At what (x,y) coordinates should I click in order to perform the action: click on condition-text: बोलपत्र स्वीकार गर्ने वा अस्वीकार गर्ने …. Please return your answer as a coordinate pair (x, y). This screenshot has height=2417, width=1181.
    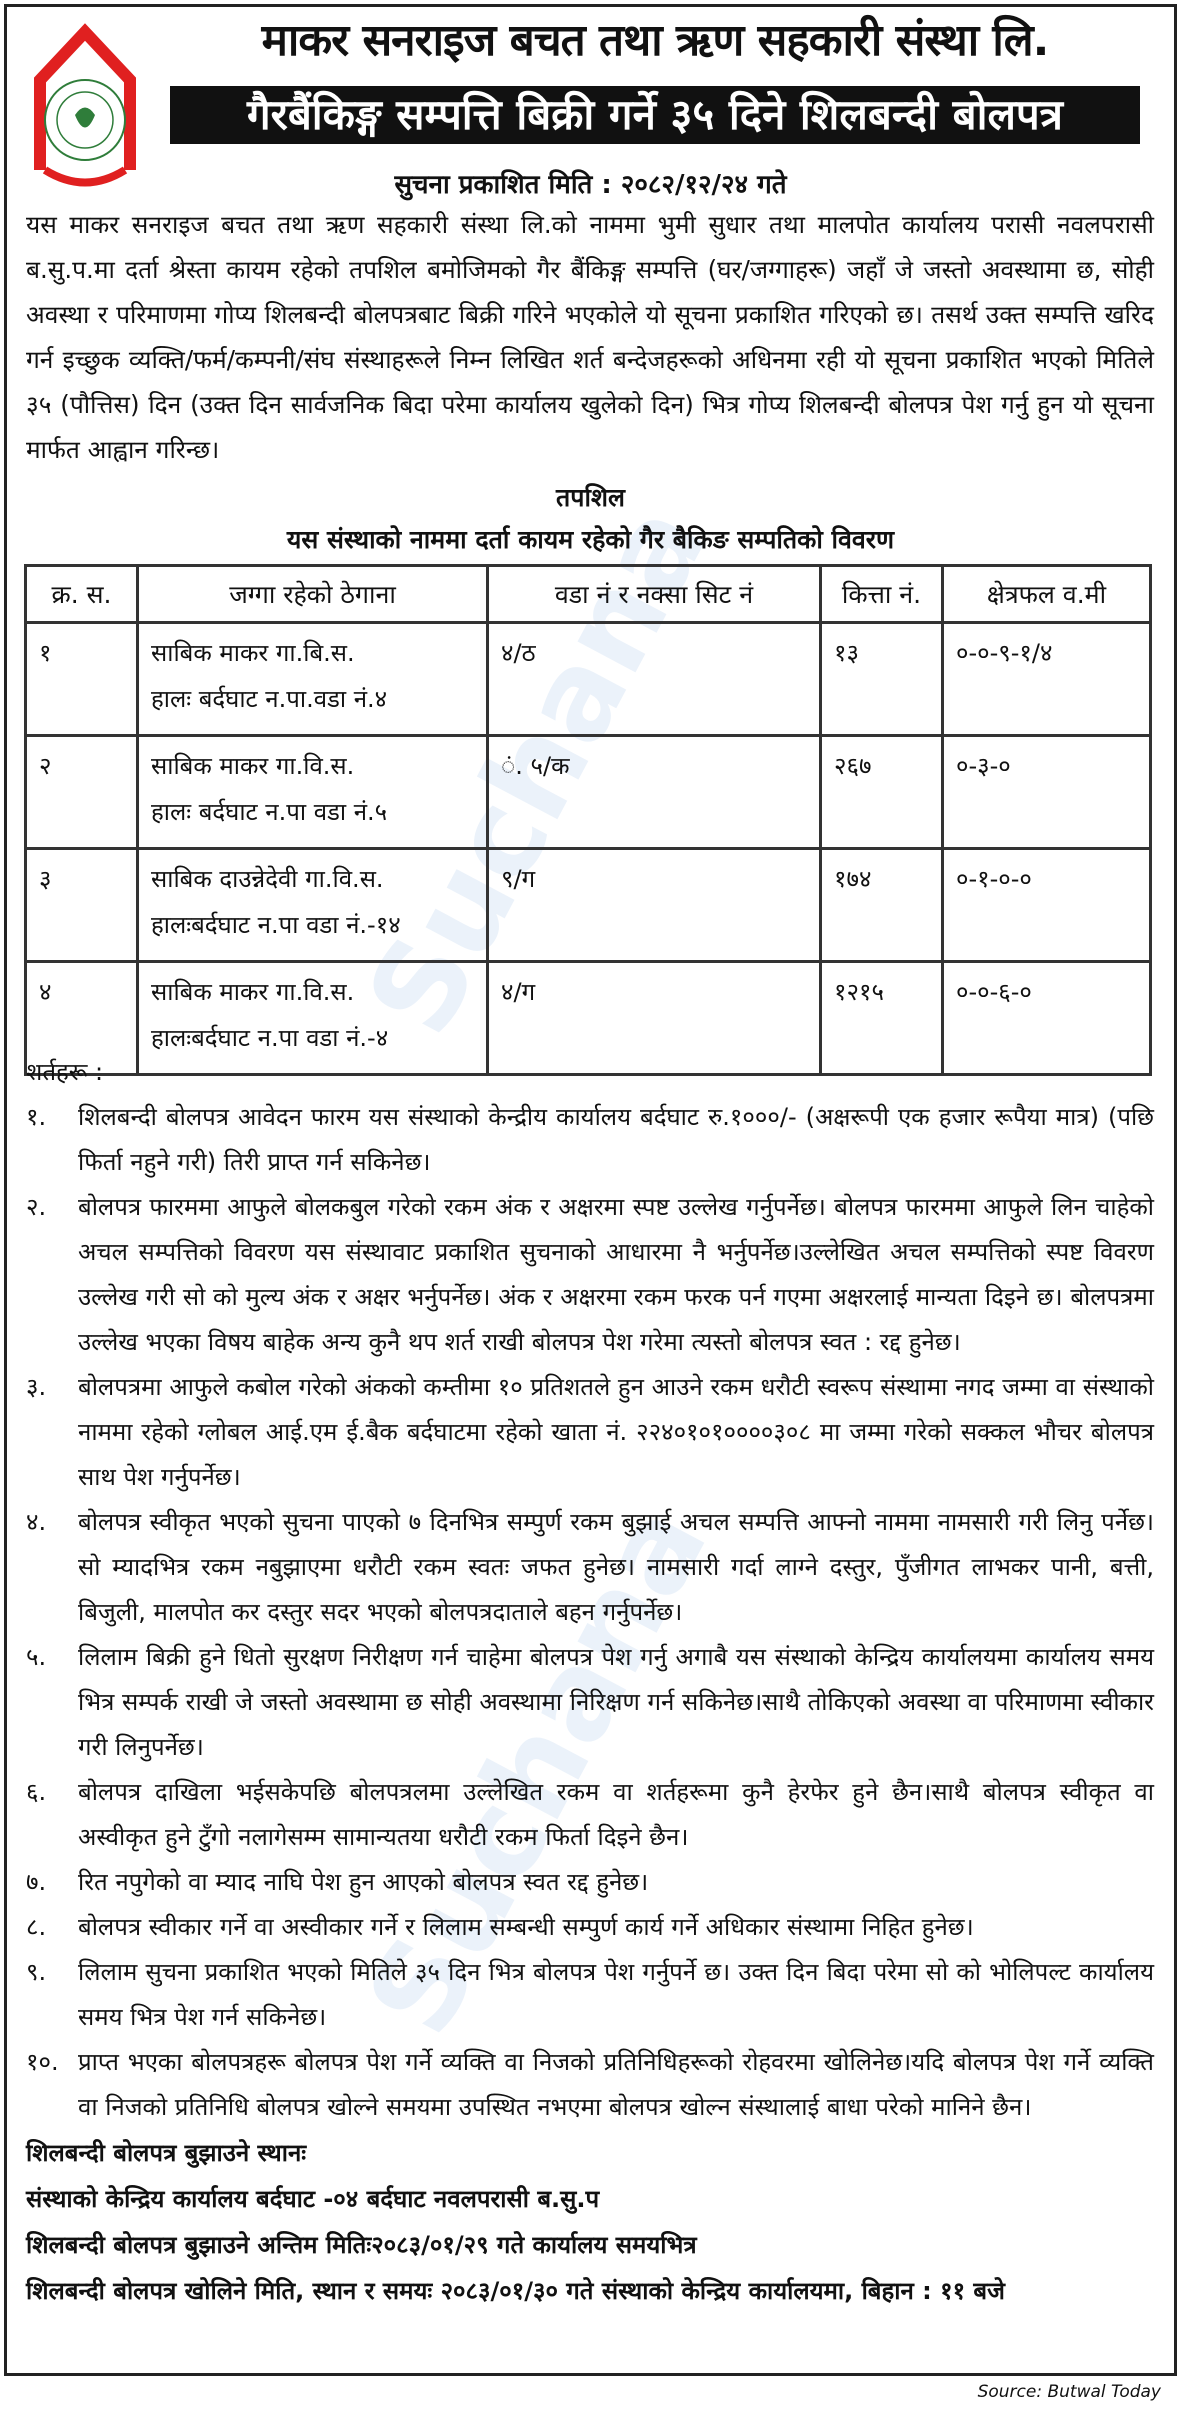
    Looking at the image, I should click on (526, 1927).